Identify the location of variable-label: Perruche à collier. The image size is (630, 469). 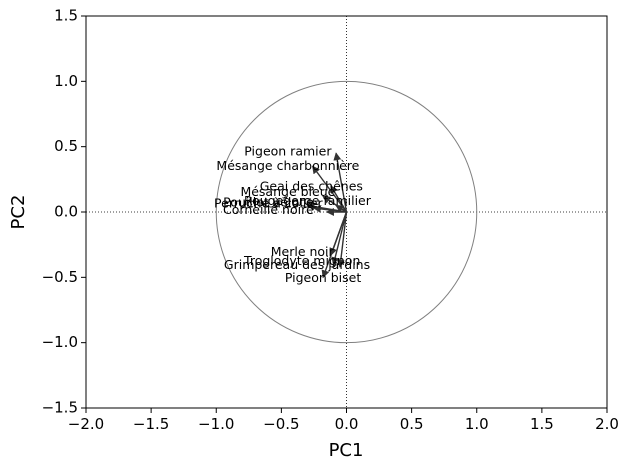
(268, 203).